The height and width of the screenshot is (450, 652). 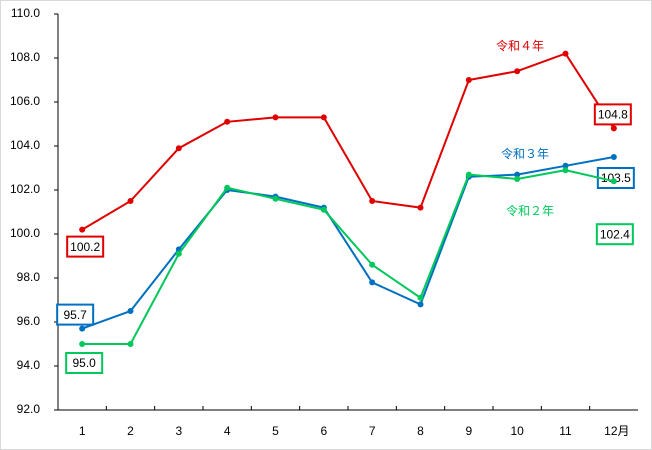 What do you see at coordinates (29, 365) in the screenshot?
I see `y-tick-label: 94.0` at bounding box center [29, 365].